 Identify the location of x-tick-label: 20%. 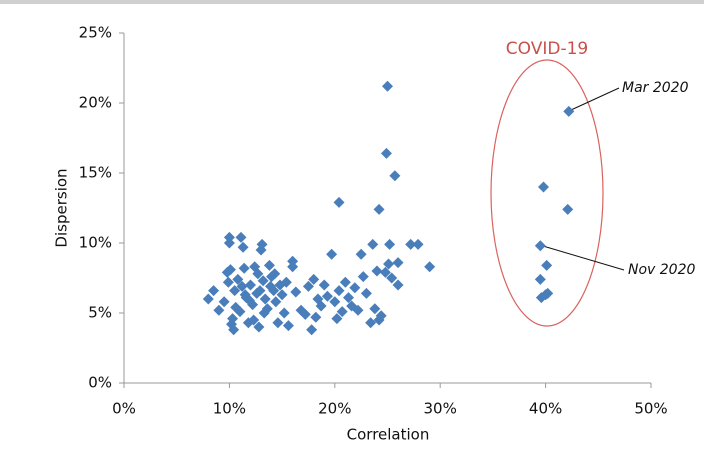
(334, 409).